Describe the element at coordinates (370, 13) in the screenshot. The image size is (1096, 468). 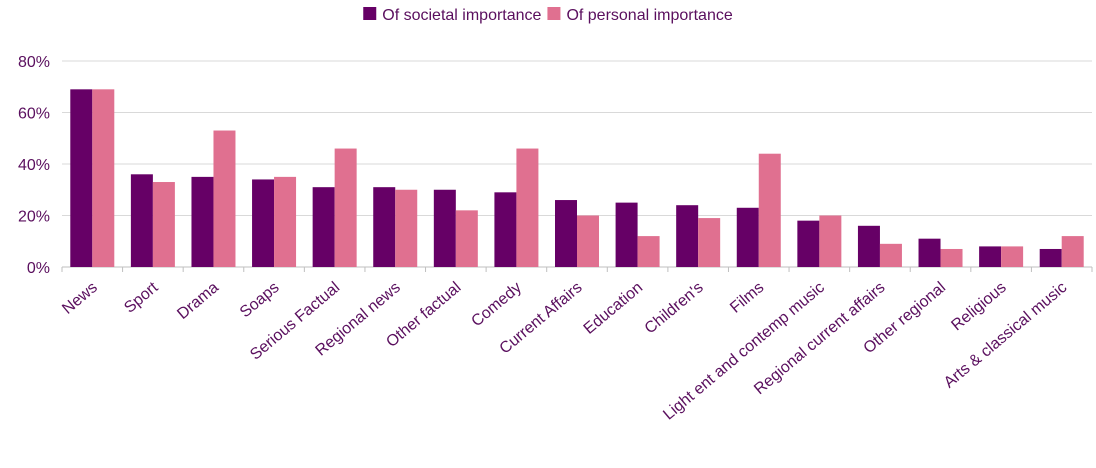
I see `legend-swatch-societal` at that location.